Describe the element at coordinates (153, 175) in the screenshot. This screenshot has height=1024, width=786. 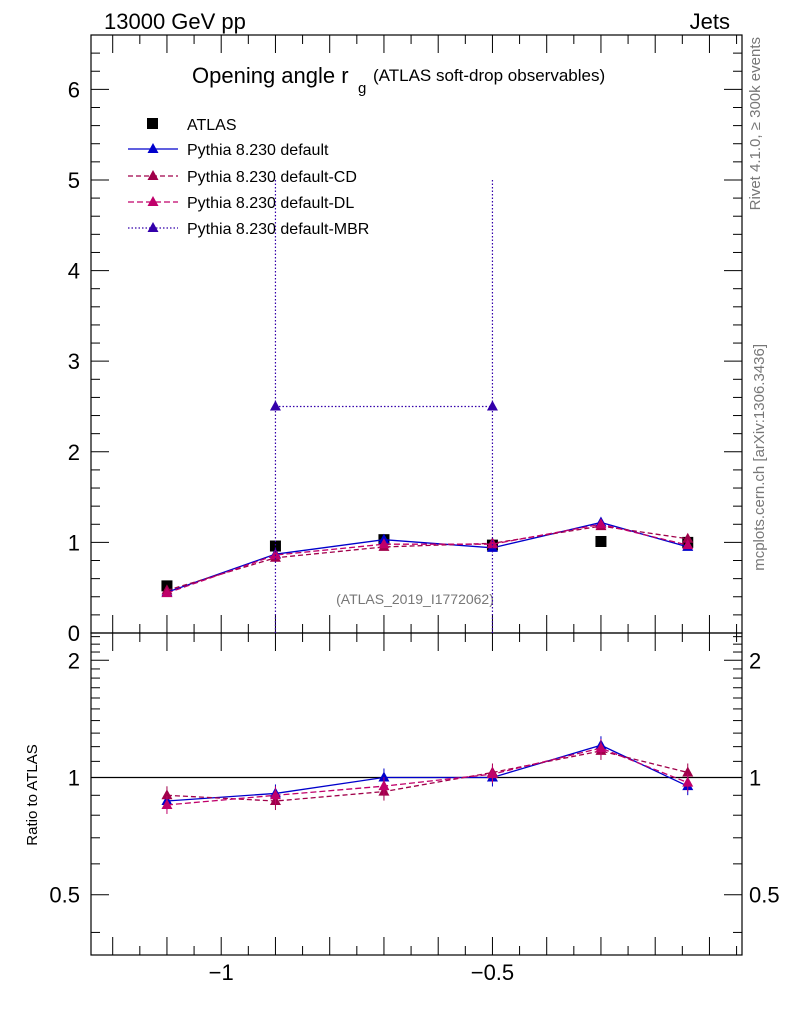
I see `legend-marker-cd` at that location.